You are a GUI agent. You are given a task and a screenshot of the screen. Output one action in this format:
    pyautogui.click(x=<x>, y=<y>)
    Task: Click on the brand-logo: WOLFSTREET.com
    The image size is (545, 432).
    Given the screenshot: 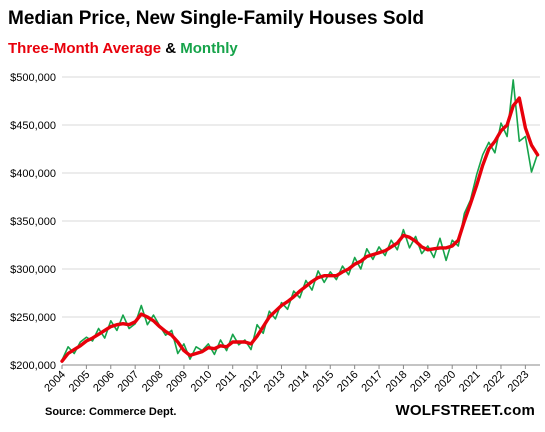 What is the action you would take?
    pyautogui.click(x=465, y=410)
    